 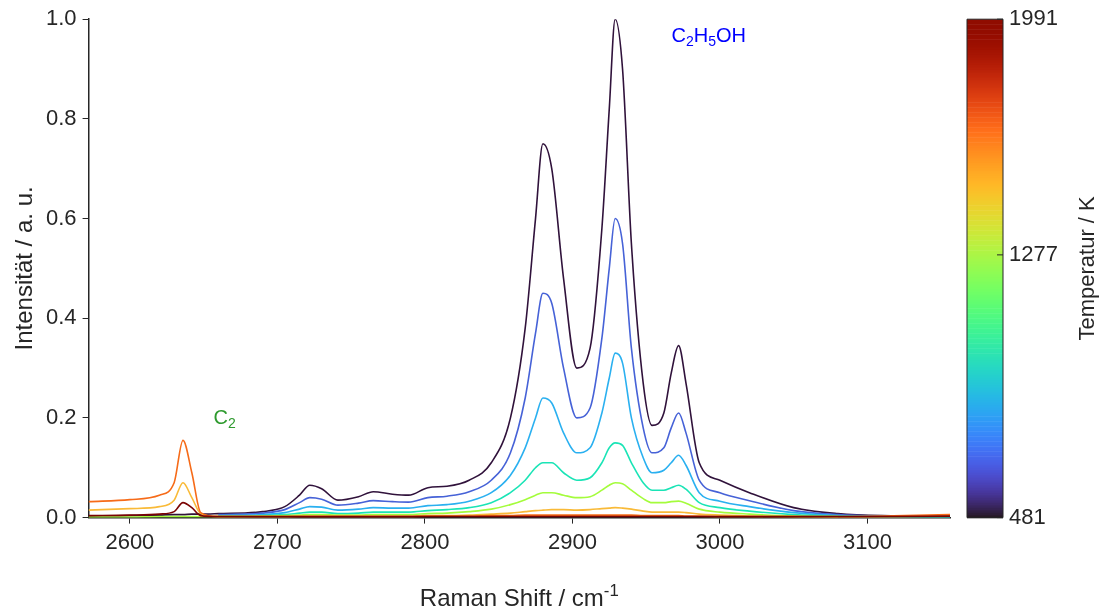 I want to click on x-tick-label: 2600, so click(x=130, y=541).